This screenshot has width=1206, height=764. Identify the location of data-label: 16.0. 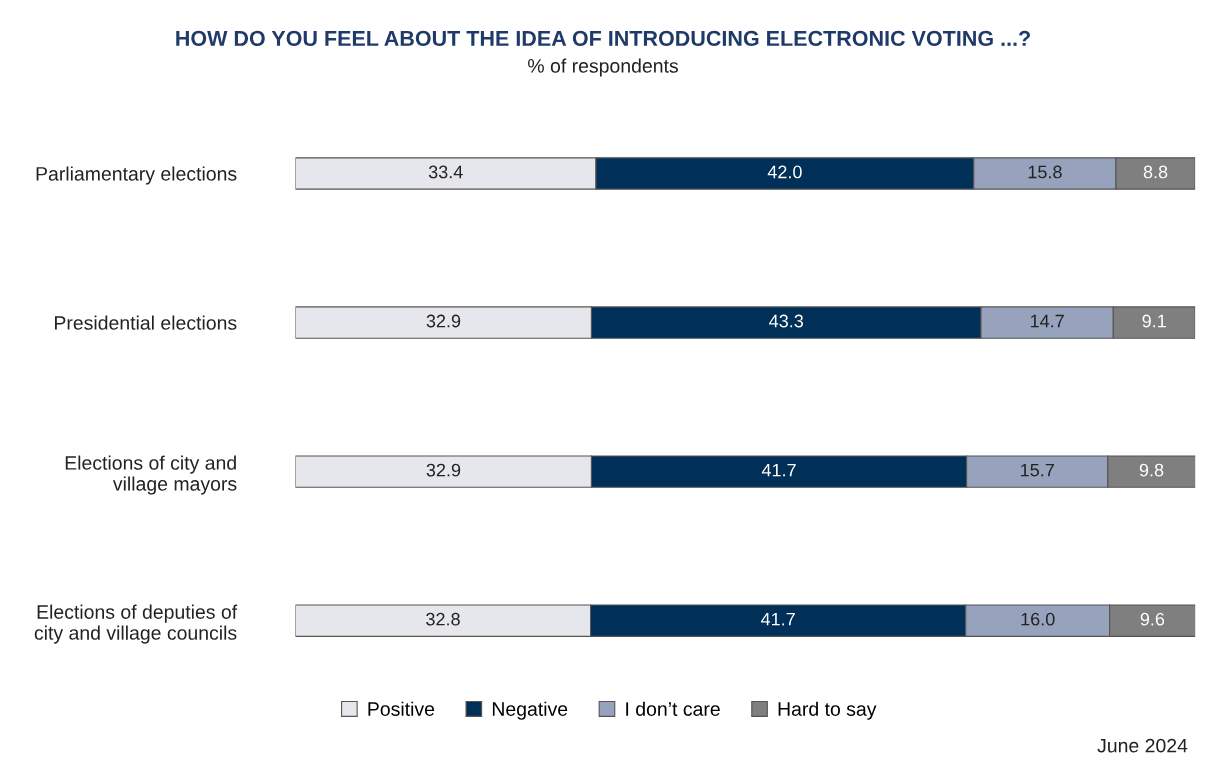
(1038, 619).